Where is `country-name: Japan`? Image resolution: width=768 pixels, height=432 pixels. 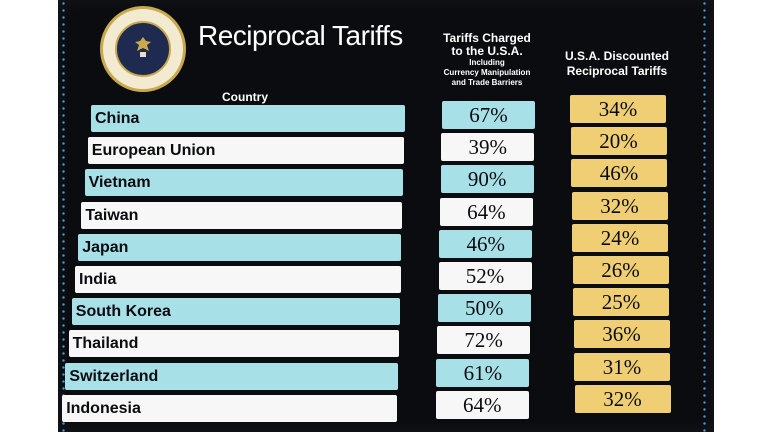
country-name: Japan is located at coordinates (105, 247).